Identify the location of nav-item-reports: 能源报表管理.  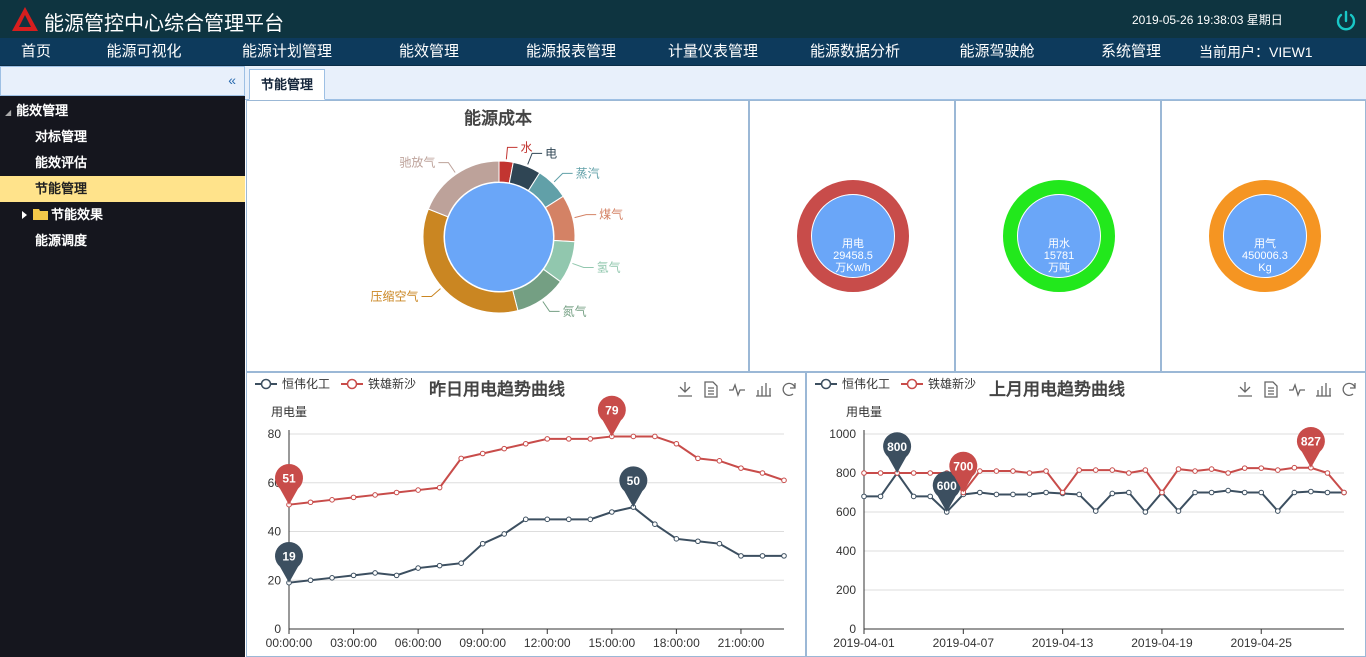
(570, 51).